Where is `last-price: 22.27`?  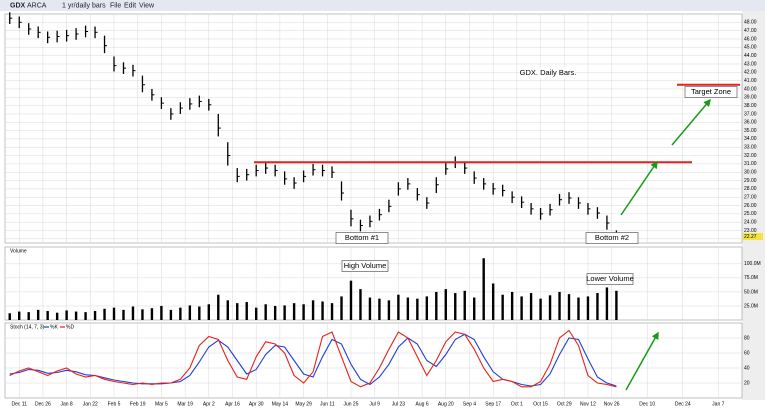 last-price: 22.27 is located at coordinates (750, 237).